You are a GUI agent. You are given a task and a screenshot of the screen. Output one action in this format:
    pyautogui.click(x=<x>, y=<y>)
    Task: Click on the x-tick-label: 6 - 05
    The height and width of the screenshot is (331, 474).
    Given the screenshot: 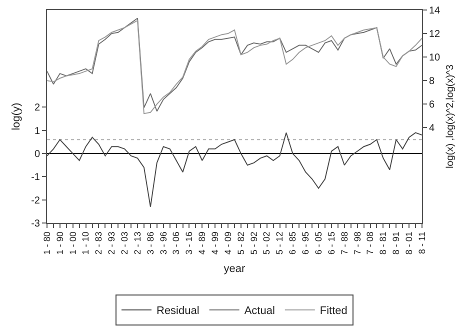 What is the action you would take?
    pyautogui.click(x=318, y=243)
    